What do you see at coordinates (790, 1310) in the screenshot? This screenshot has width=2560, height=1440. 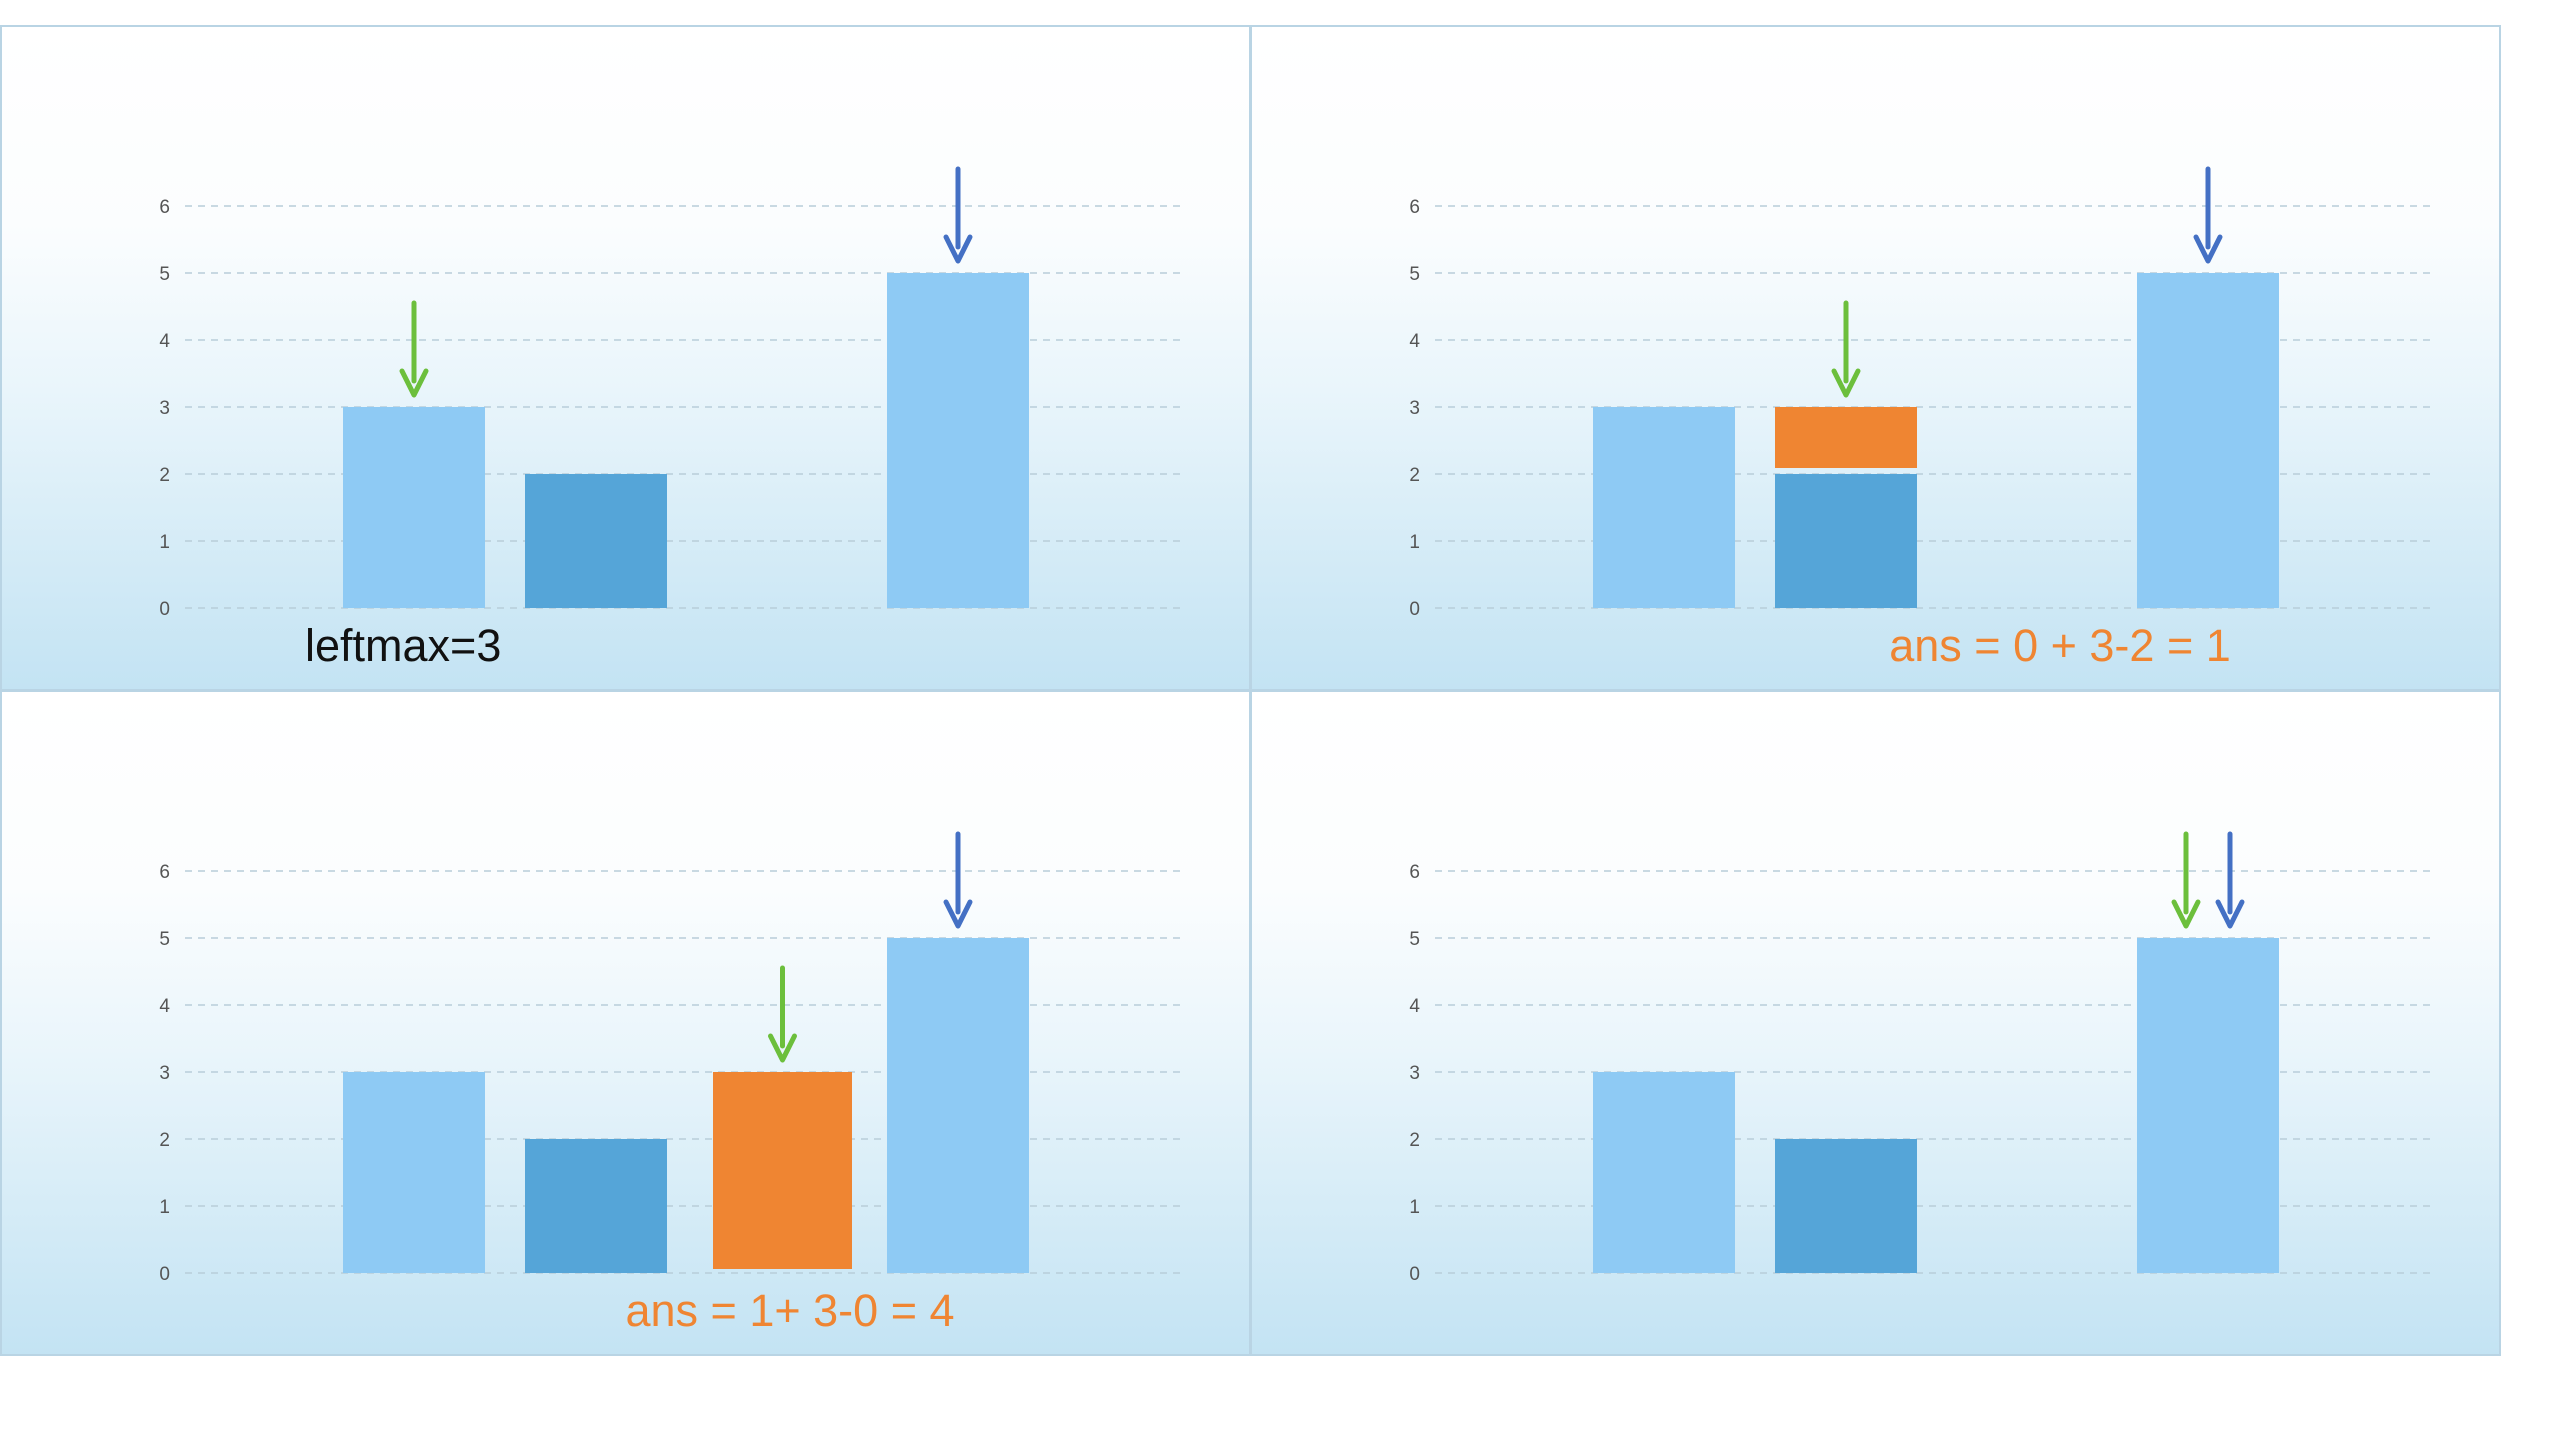 I see `panel-caption: ans = 1+ 3-0 = 4` at bounding box center [790, 1310].